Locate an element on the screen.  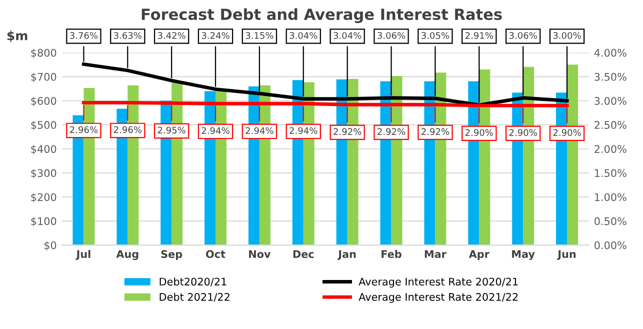
x-tick-label: Oct is located at coordinates (216, 254).